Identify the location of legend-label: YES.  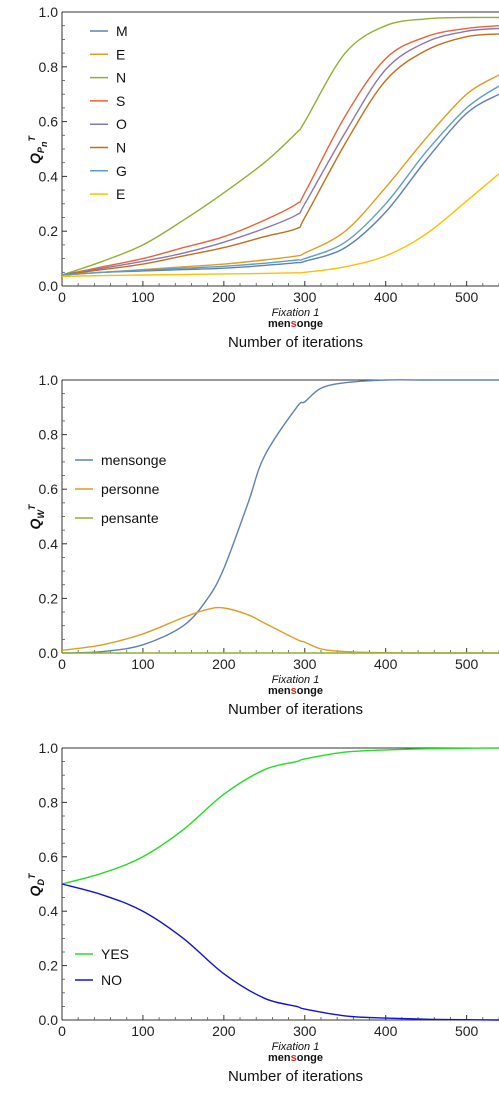
(115, 954).